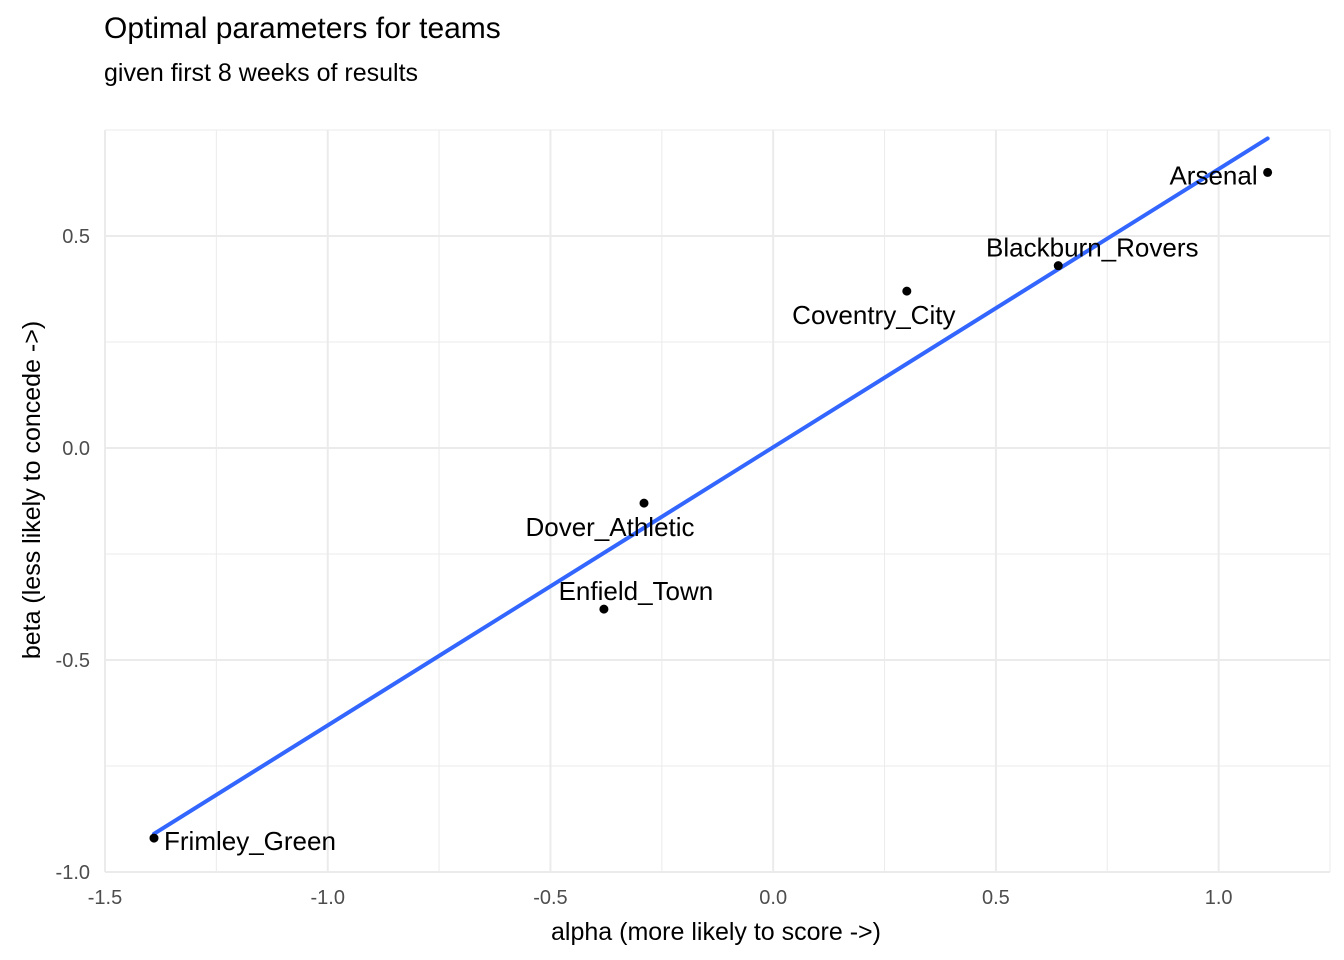  I want to click on y-tick-label: 0.5, so click(76, 237).